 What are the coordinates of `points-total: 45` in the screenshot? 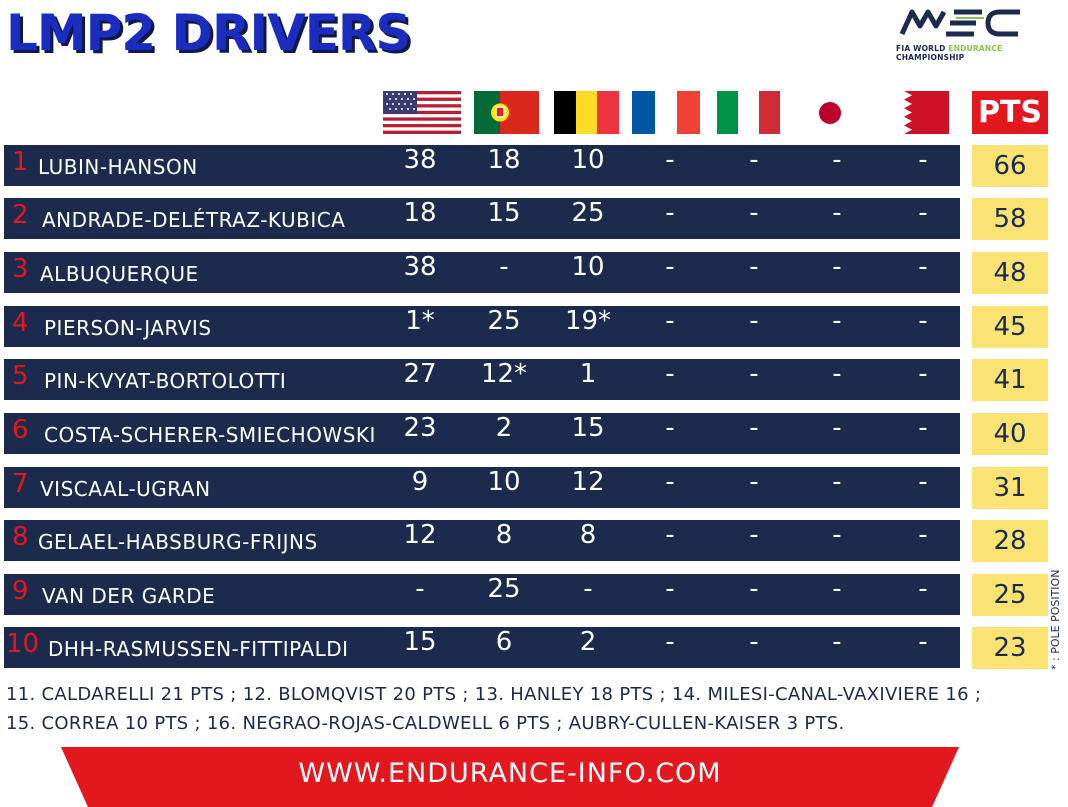 It's located at (1010, 327).